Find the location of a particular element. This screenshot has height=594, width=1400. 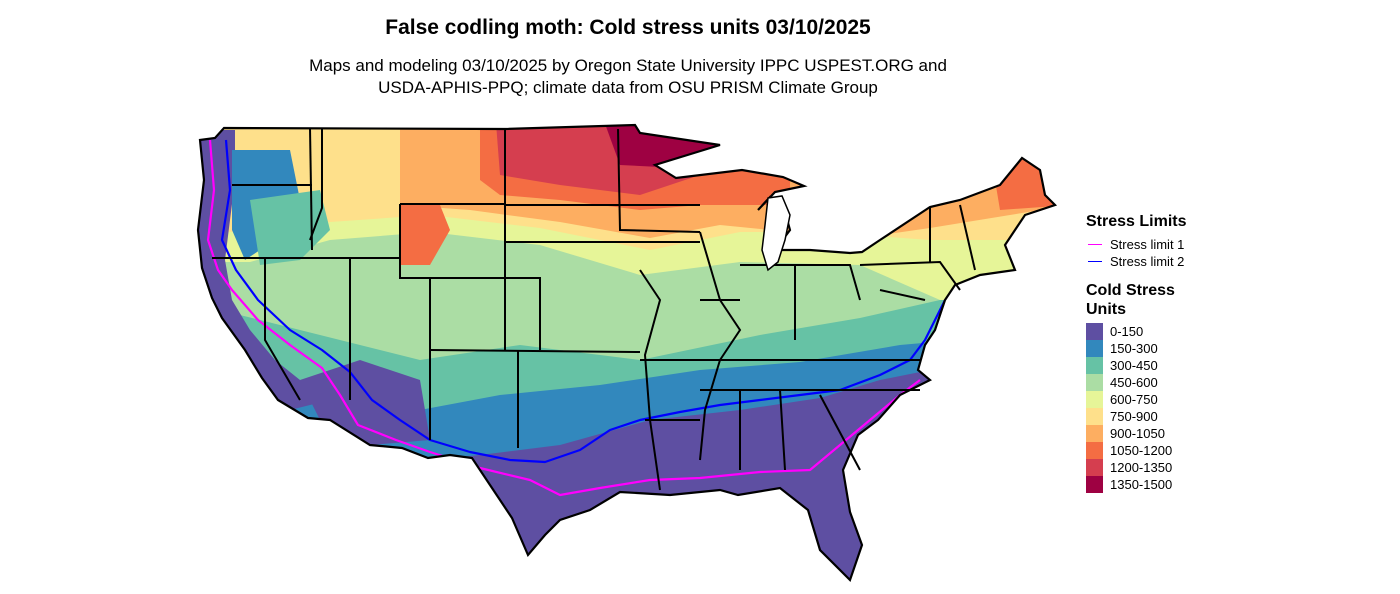

band-wyoming-high is located at coordinates (425, 235).